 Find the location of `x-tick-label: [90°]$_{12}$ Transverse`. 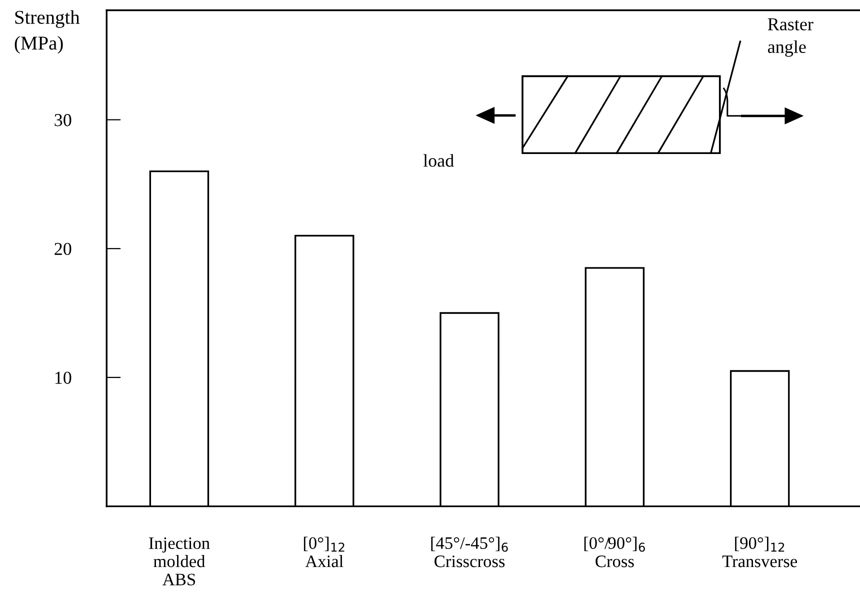

x-tick-label: [90°]$_{12}$ Transverse is located at coordinates (760, 552).